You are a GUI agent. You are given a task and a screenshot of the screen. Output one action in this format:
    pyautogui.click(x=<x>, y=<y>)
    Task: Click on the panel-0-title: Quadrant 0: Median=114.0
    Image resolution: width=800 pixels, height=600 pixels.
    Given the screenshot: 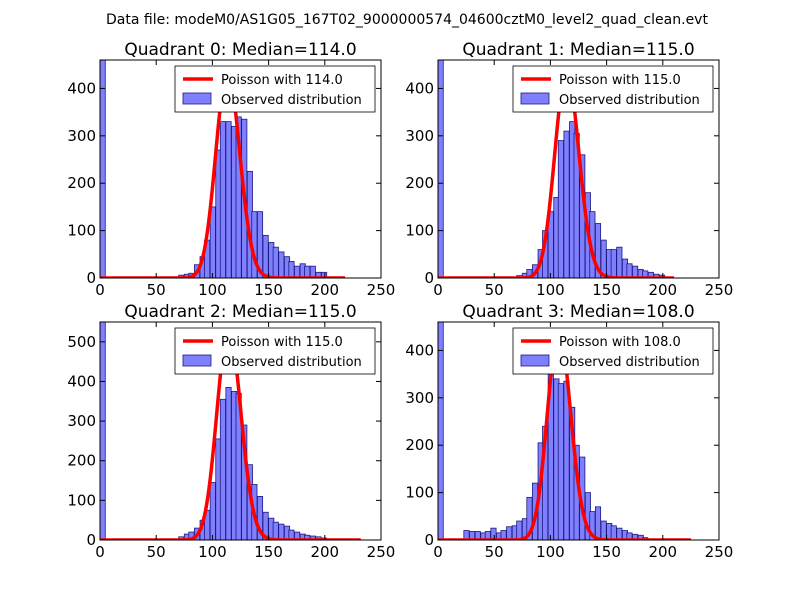 What is the action you would take?
    pyautogui.click(x=240, y=50)
    